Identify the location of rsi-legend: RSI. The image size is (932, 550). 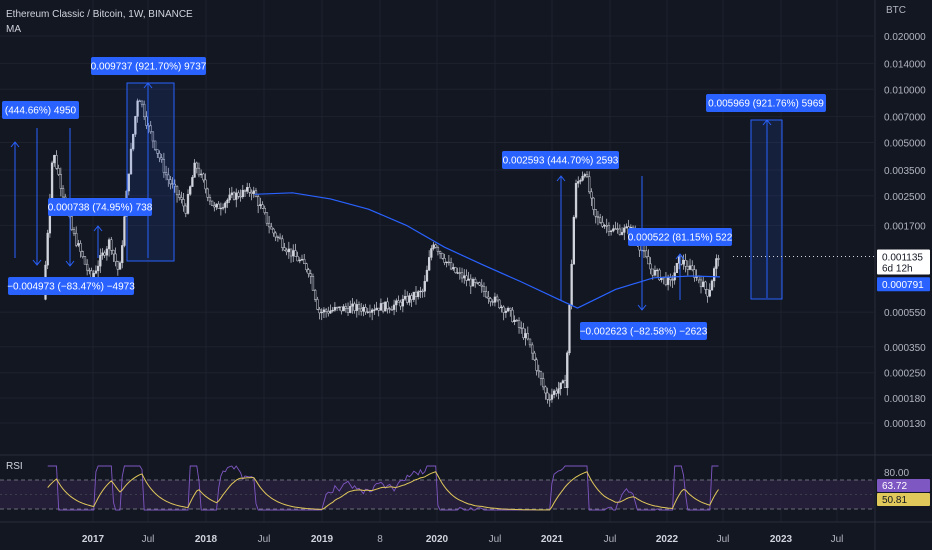
(14, 466).